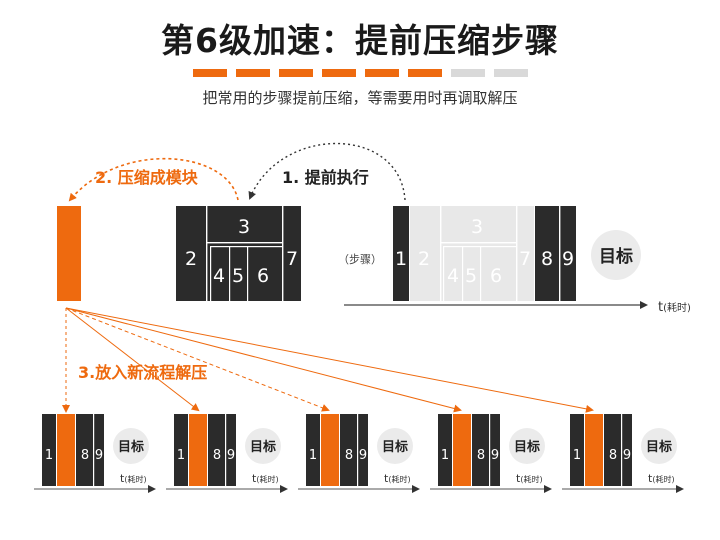 The image size is (720, 540). What do you see at coordinates (325, 177) in the screenshot?
I see `step1-label: 1. 提前执行` at bounding box center [325, 177].